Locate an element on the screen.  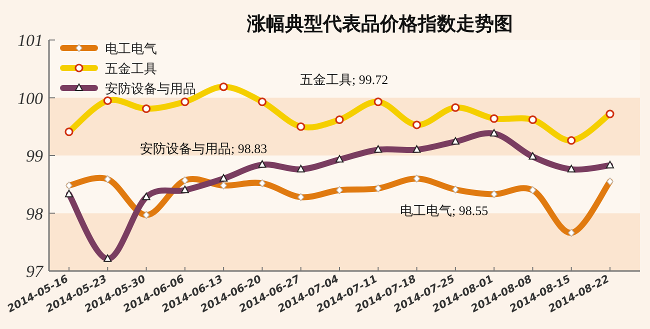
legend-label: 五金工具 is located at coordinates (131, 68).